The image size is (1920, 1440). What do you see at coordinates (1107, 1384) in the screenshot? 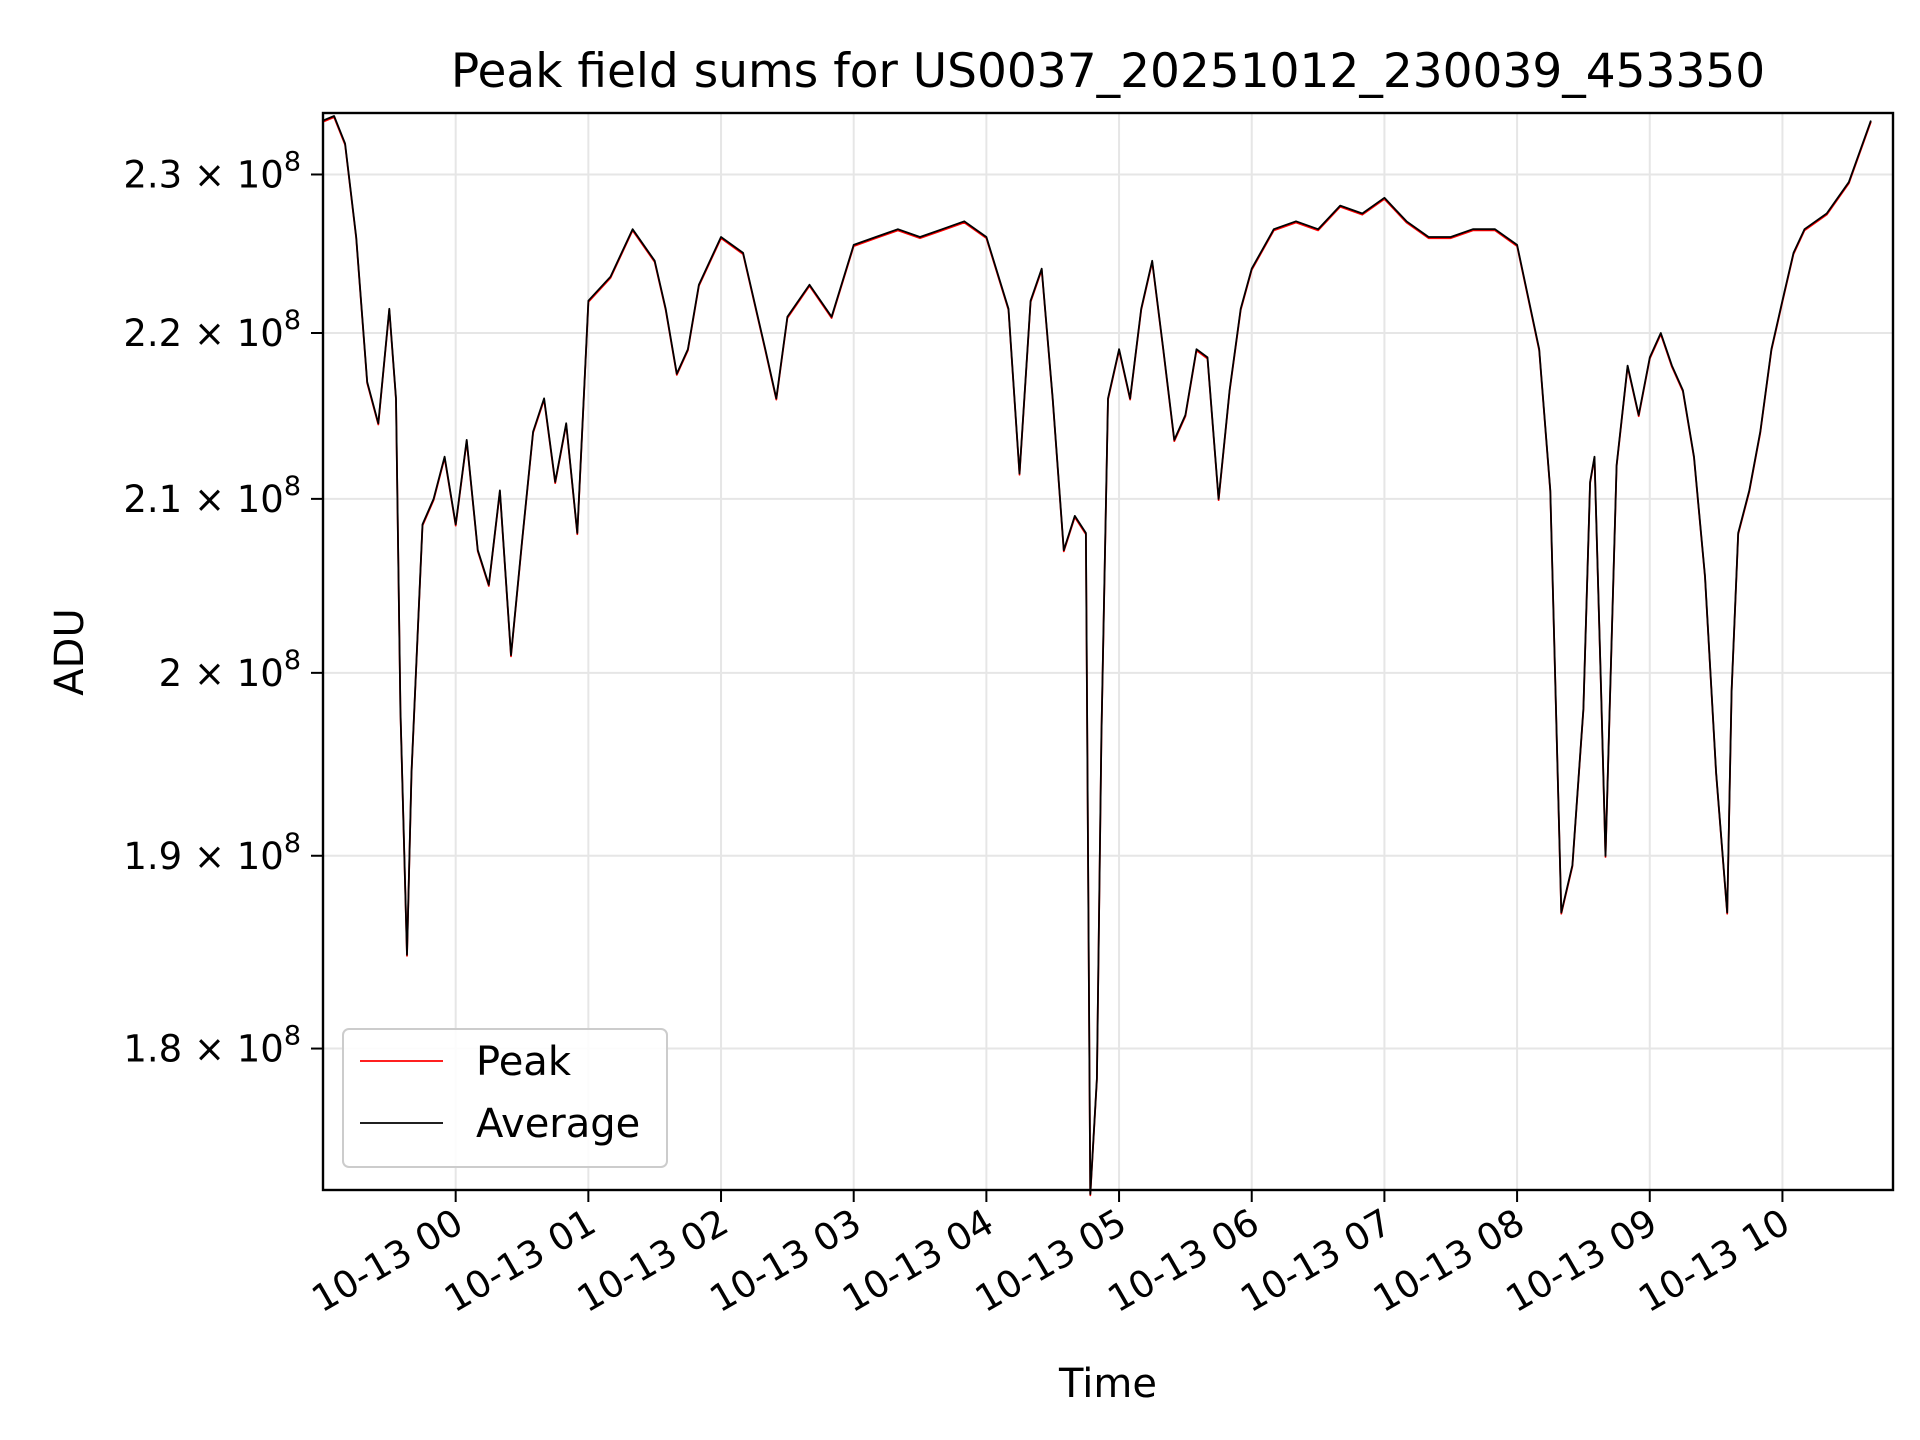
I see `x-axis-label: Time` at bounding box center [1107, 1384].